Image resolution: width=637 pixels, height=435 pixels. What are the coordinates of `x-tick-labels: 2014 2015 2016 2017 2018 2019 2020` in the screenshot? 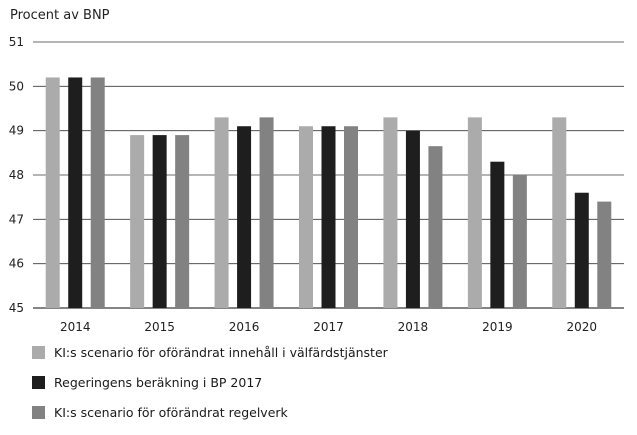 It's located at (328, 327).